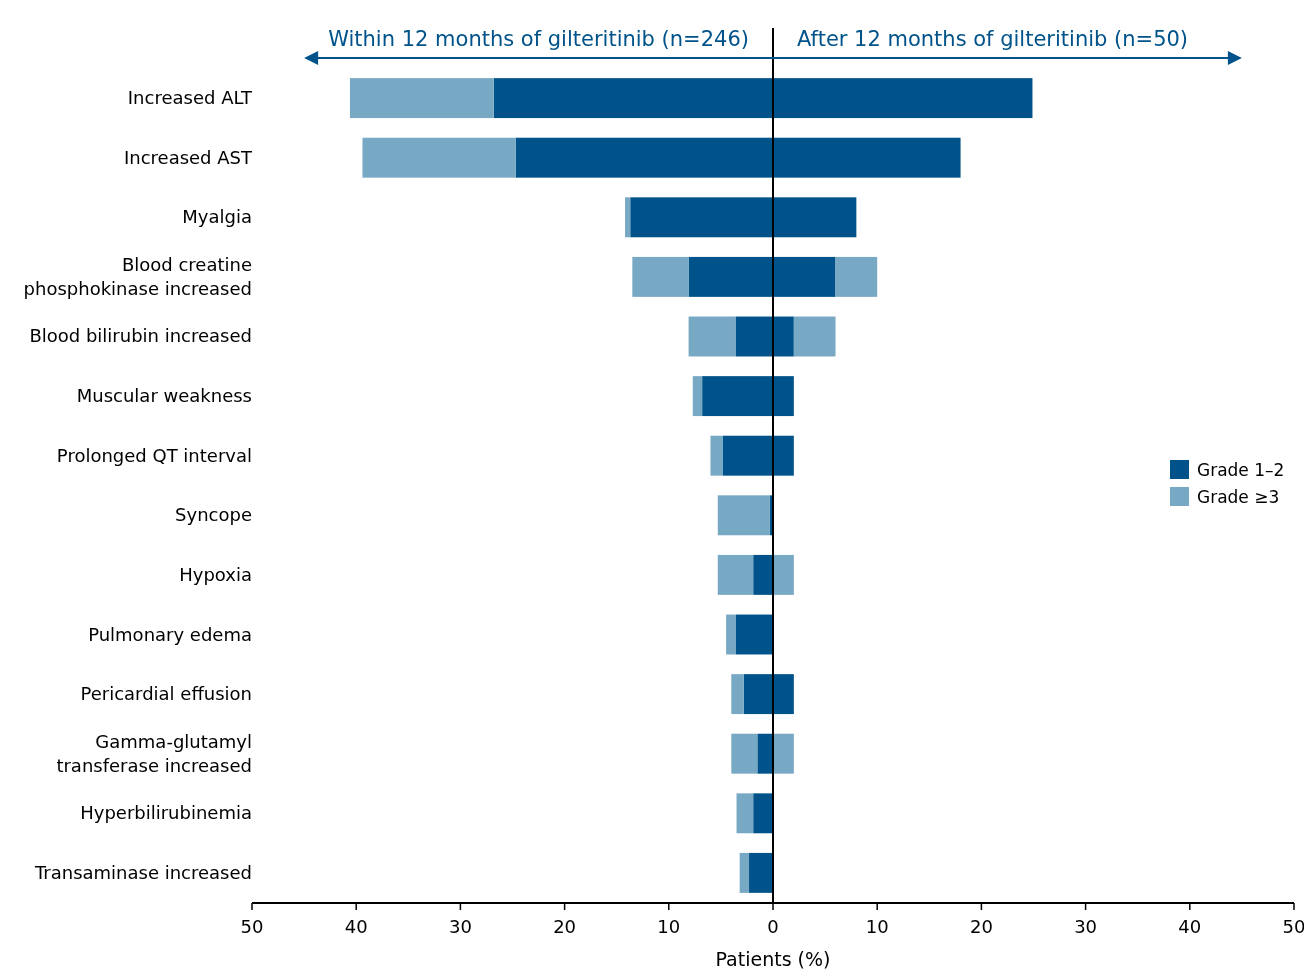  I want to click on y-tick-label: Gamma-glutamyl transferase increased, so click(154, 753).